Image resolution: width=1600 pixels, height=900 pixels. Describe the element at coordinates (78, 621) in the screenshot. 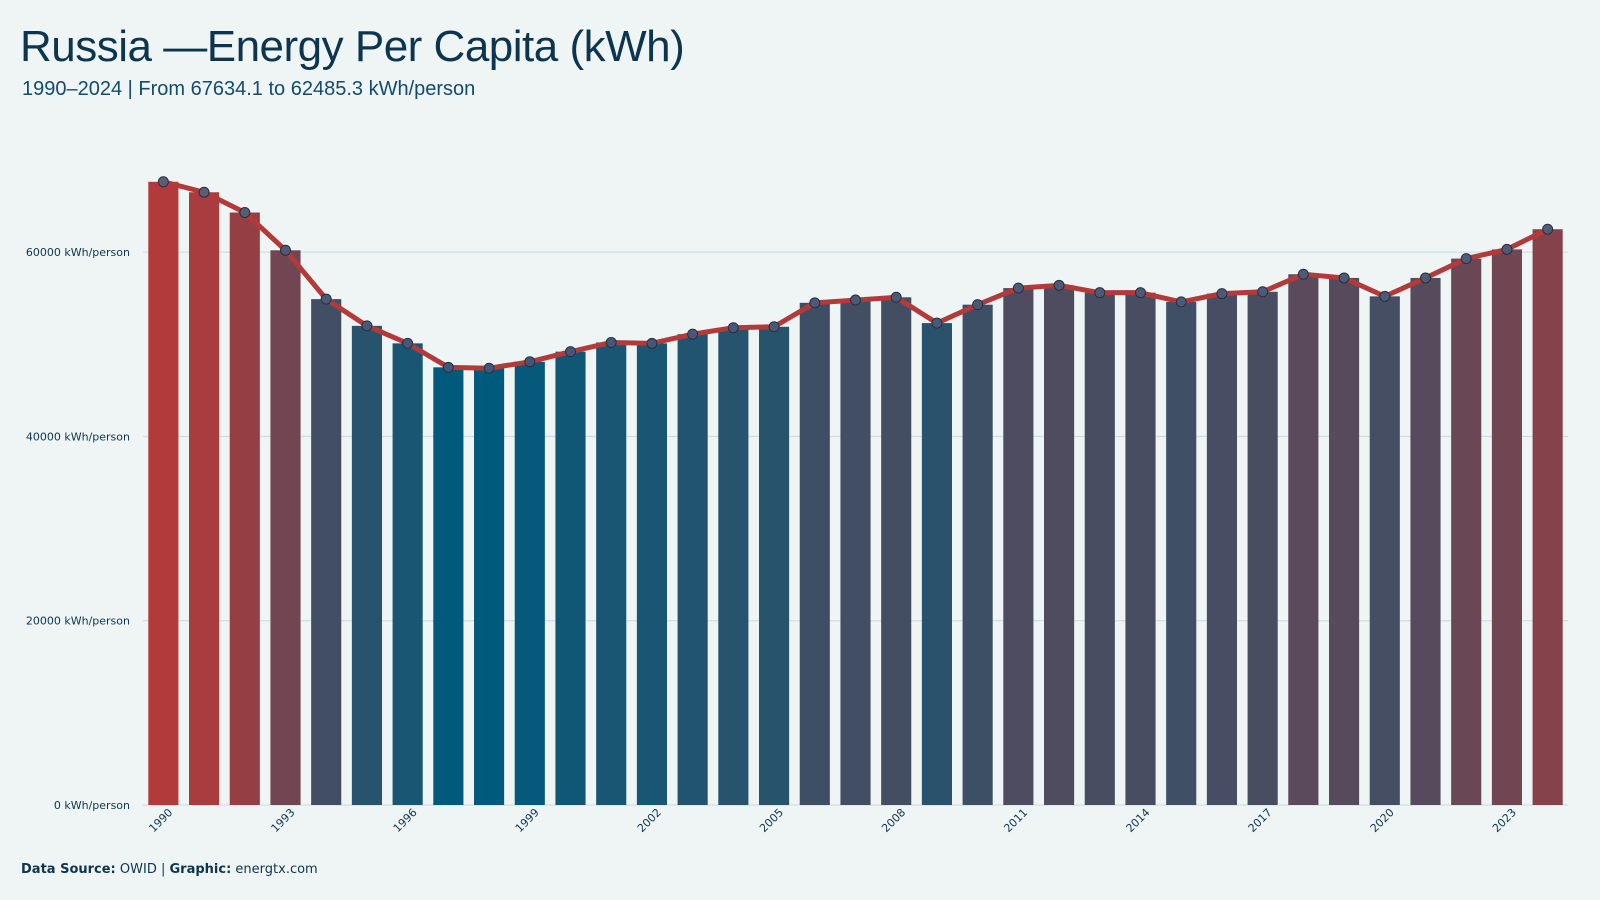

I see `y-tick-label: 20000 kWh/person` at that location.